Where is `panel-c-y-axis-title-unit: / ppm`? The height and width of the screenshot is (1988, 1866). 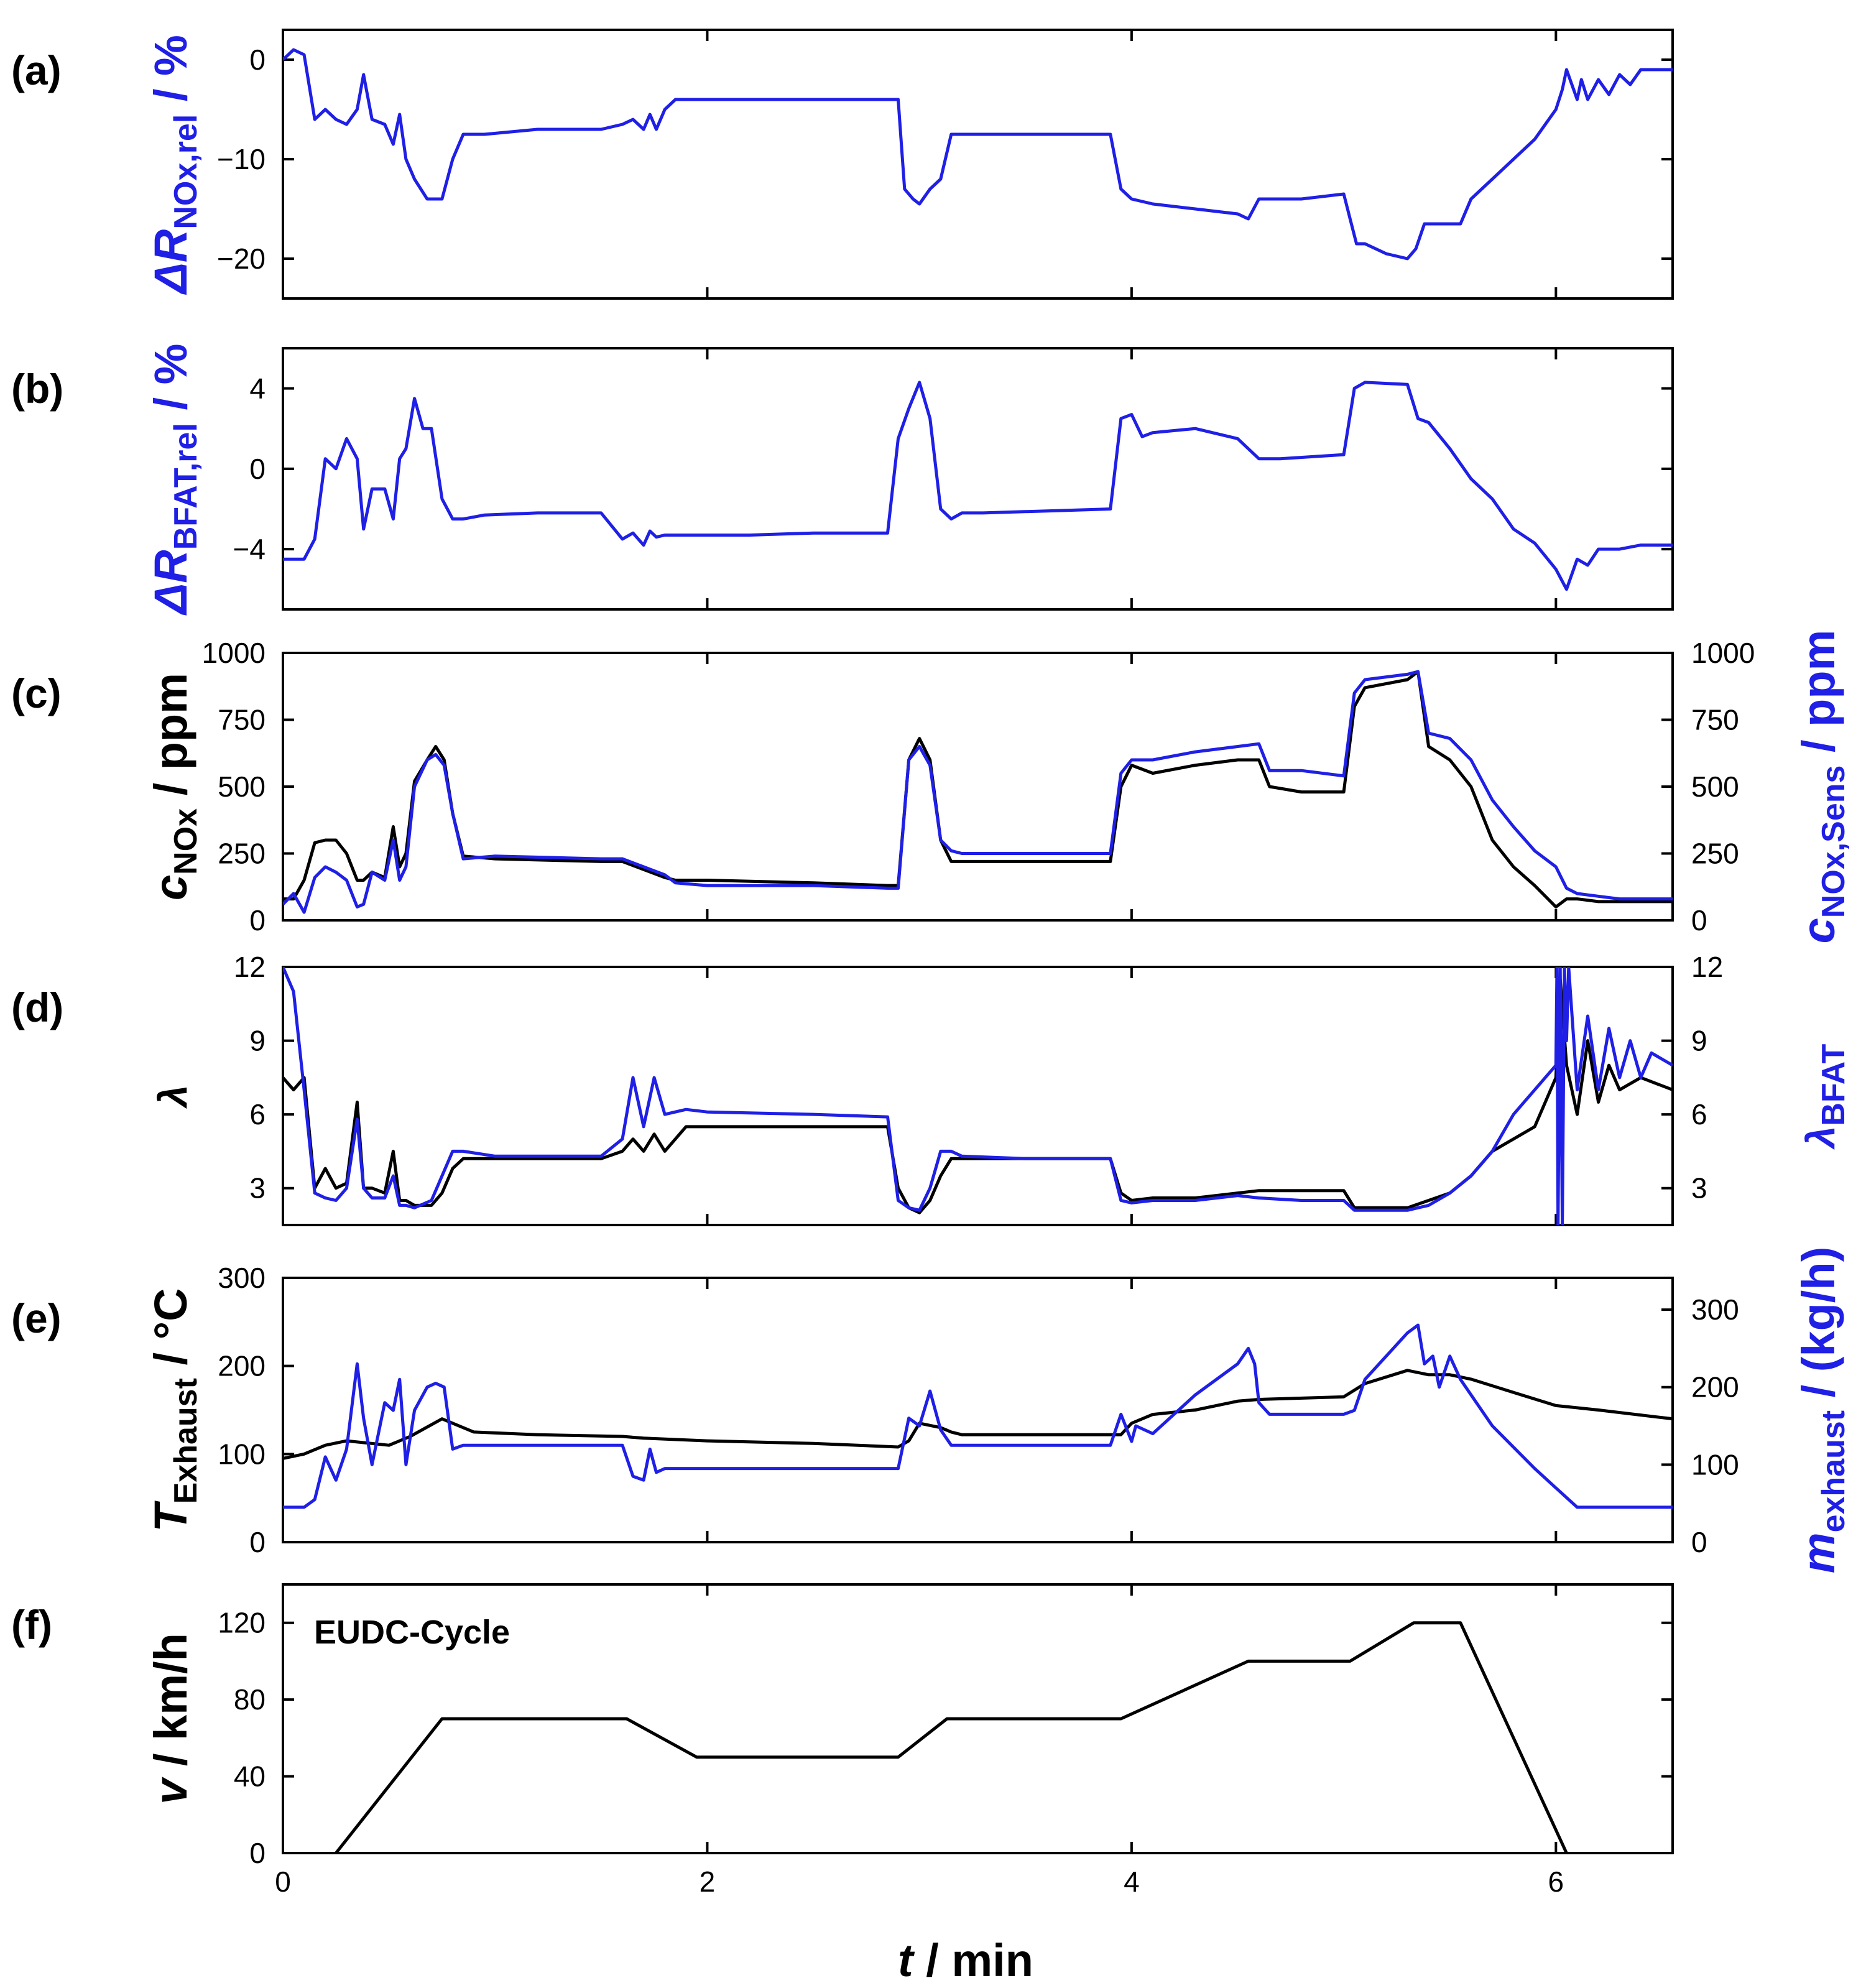 panel-c-y-axis-title-unit: / ppm is located at coordinates (171, 740).